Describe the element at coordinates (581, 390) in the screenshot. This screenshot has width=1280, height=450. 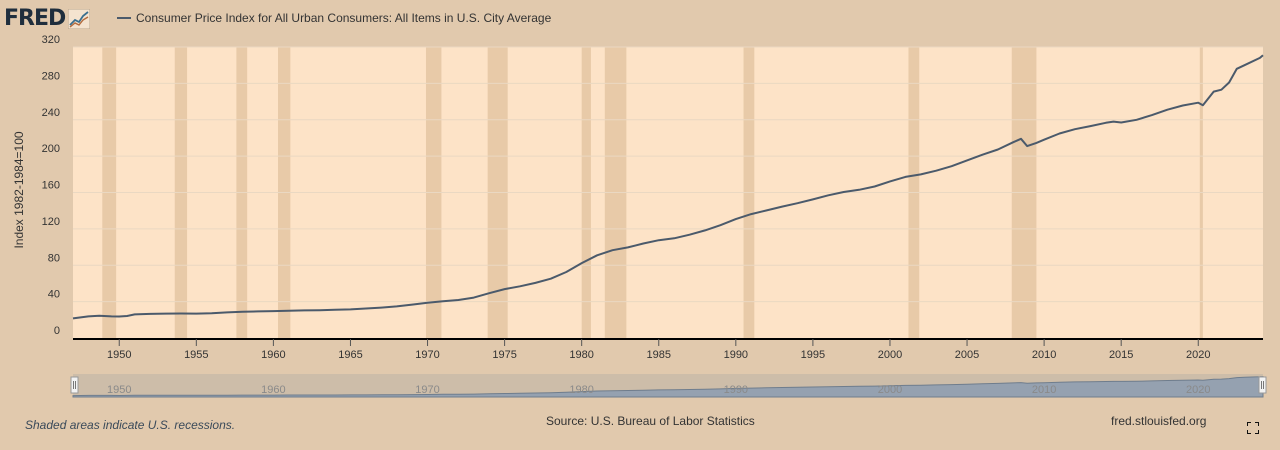
I see `navigator-tick-label: 1980` at that location.